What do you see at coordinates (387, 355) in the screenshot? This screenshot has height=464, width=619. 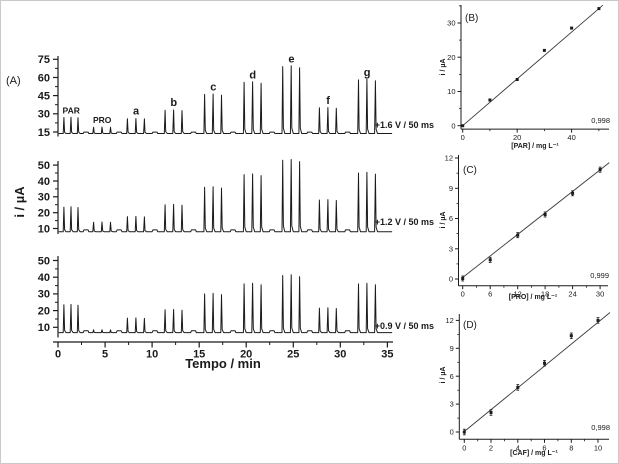 I see `x-tick-label: 35` at bounding box center [387, 355].